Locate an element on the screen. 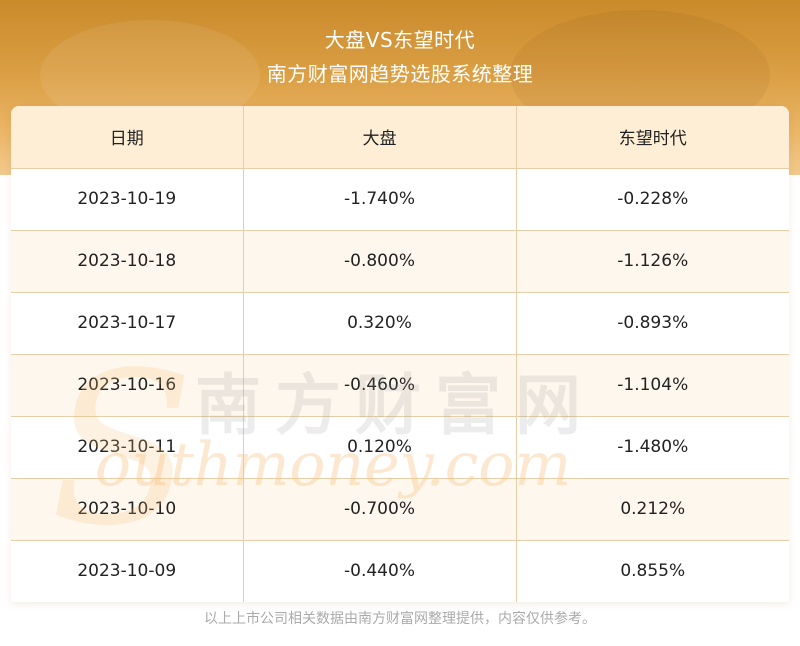 This screenshot has height=646, width=800. table-row: 2023-10-16 -0.460% -1.104% is located at coordinates (400, 385).